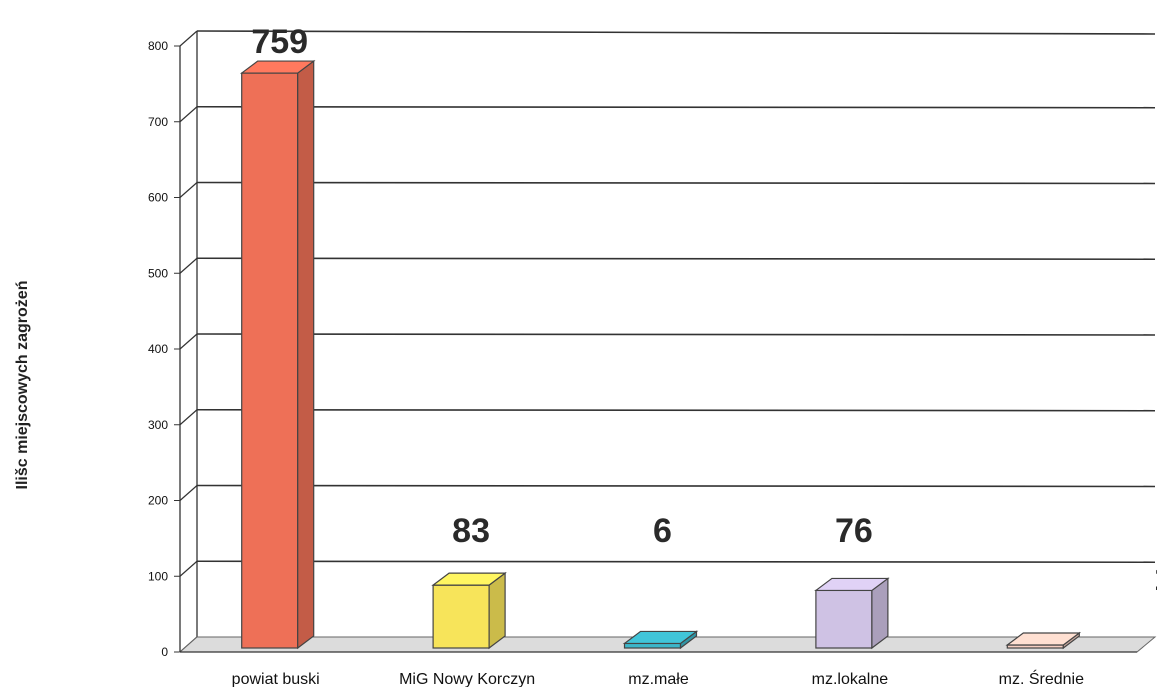 This screenshot has height=692, width=1157. Describe the element at coordinates (467, 679) in the screenshot. I see `xtick-label-2: MiG Nowy Korczyn` at that location.